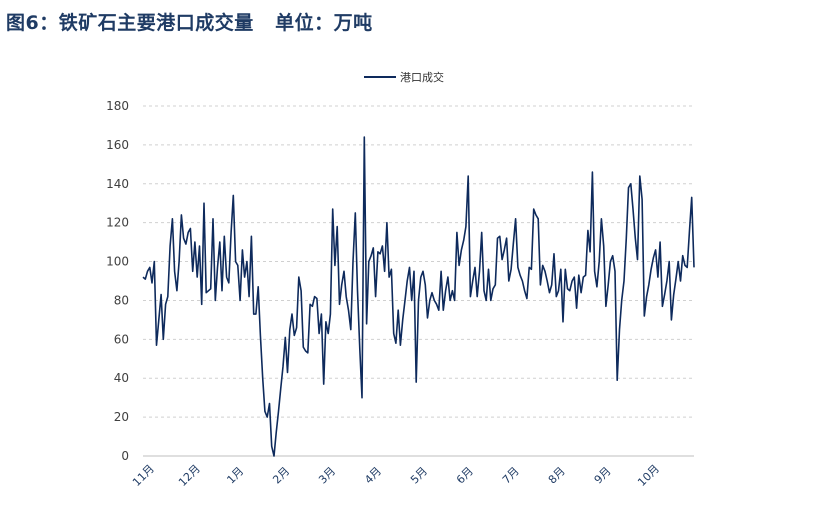 The image size is (832, 517). Describe the element at coordinates (117, 223) in the screenshot. I see `y-tick-label: 120` at that location.